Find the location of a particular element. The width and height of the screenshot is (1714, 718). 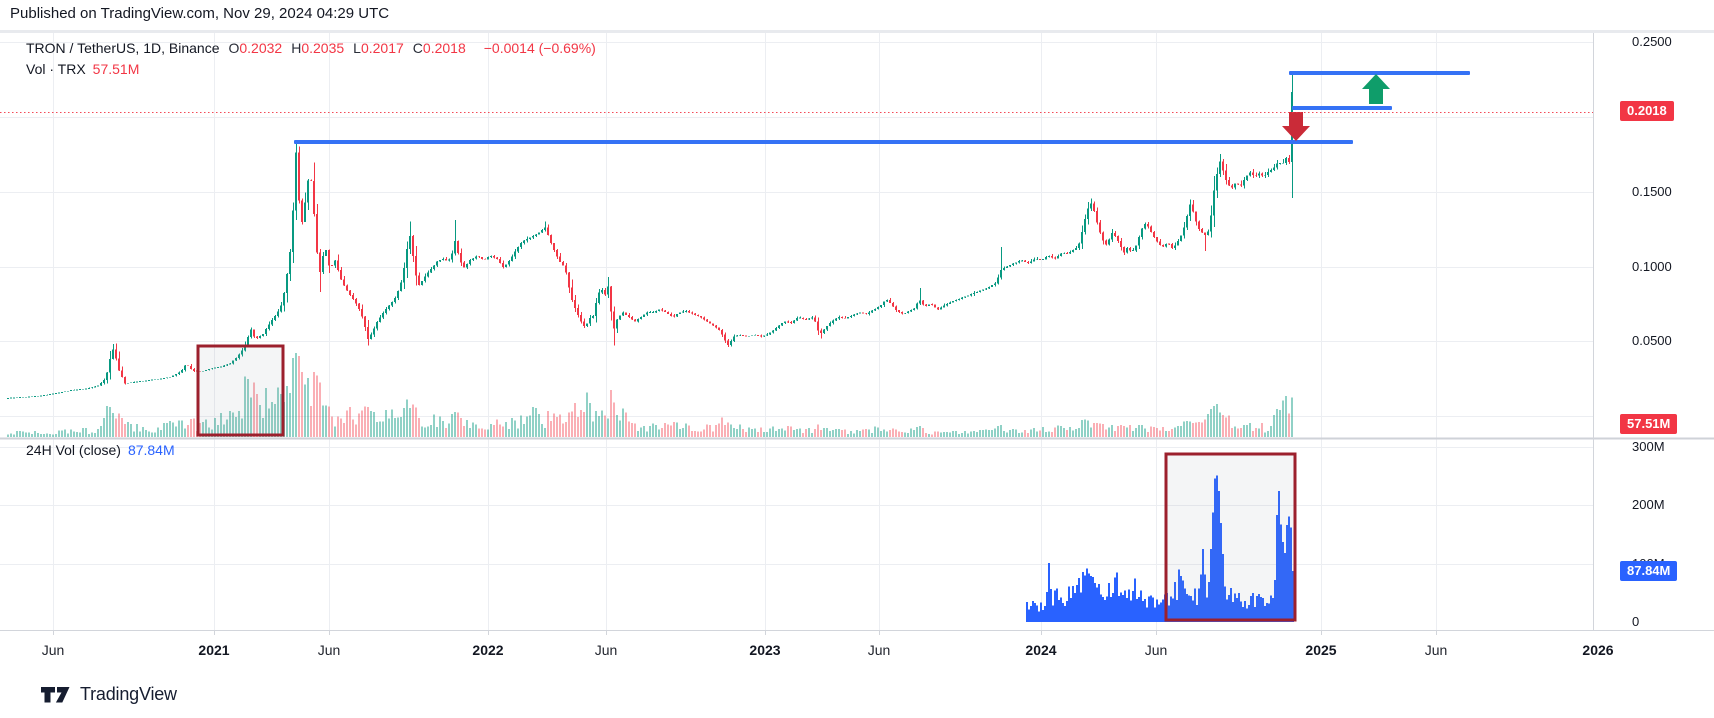

time-tick-2025: 2025 is located at coordinates (1321, 650).